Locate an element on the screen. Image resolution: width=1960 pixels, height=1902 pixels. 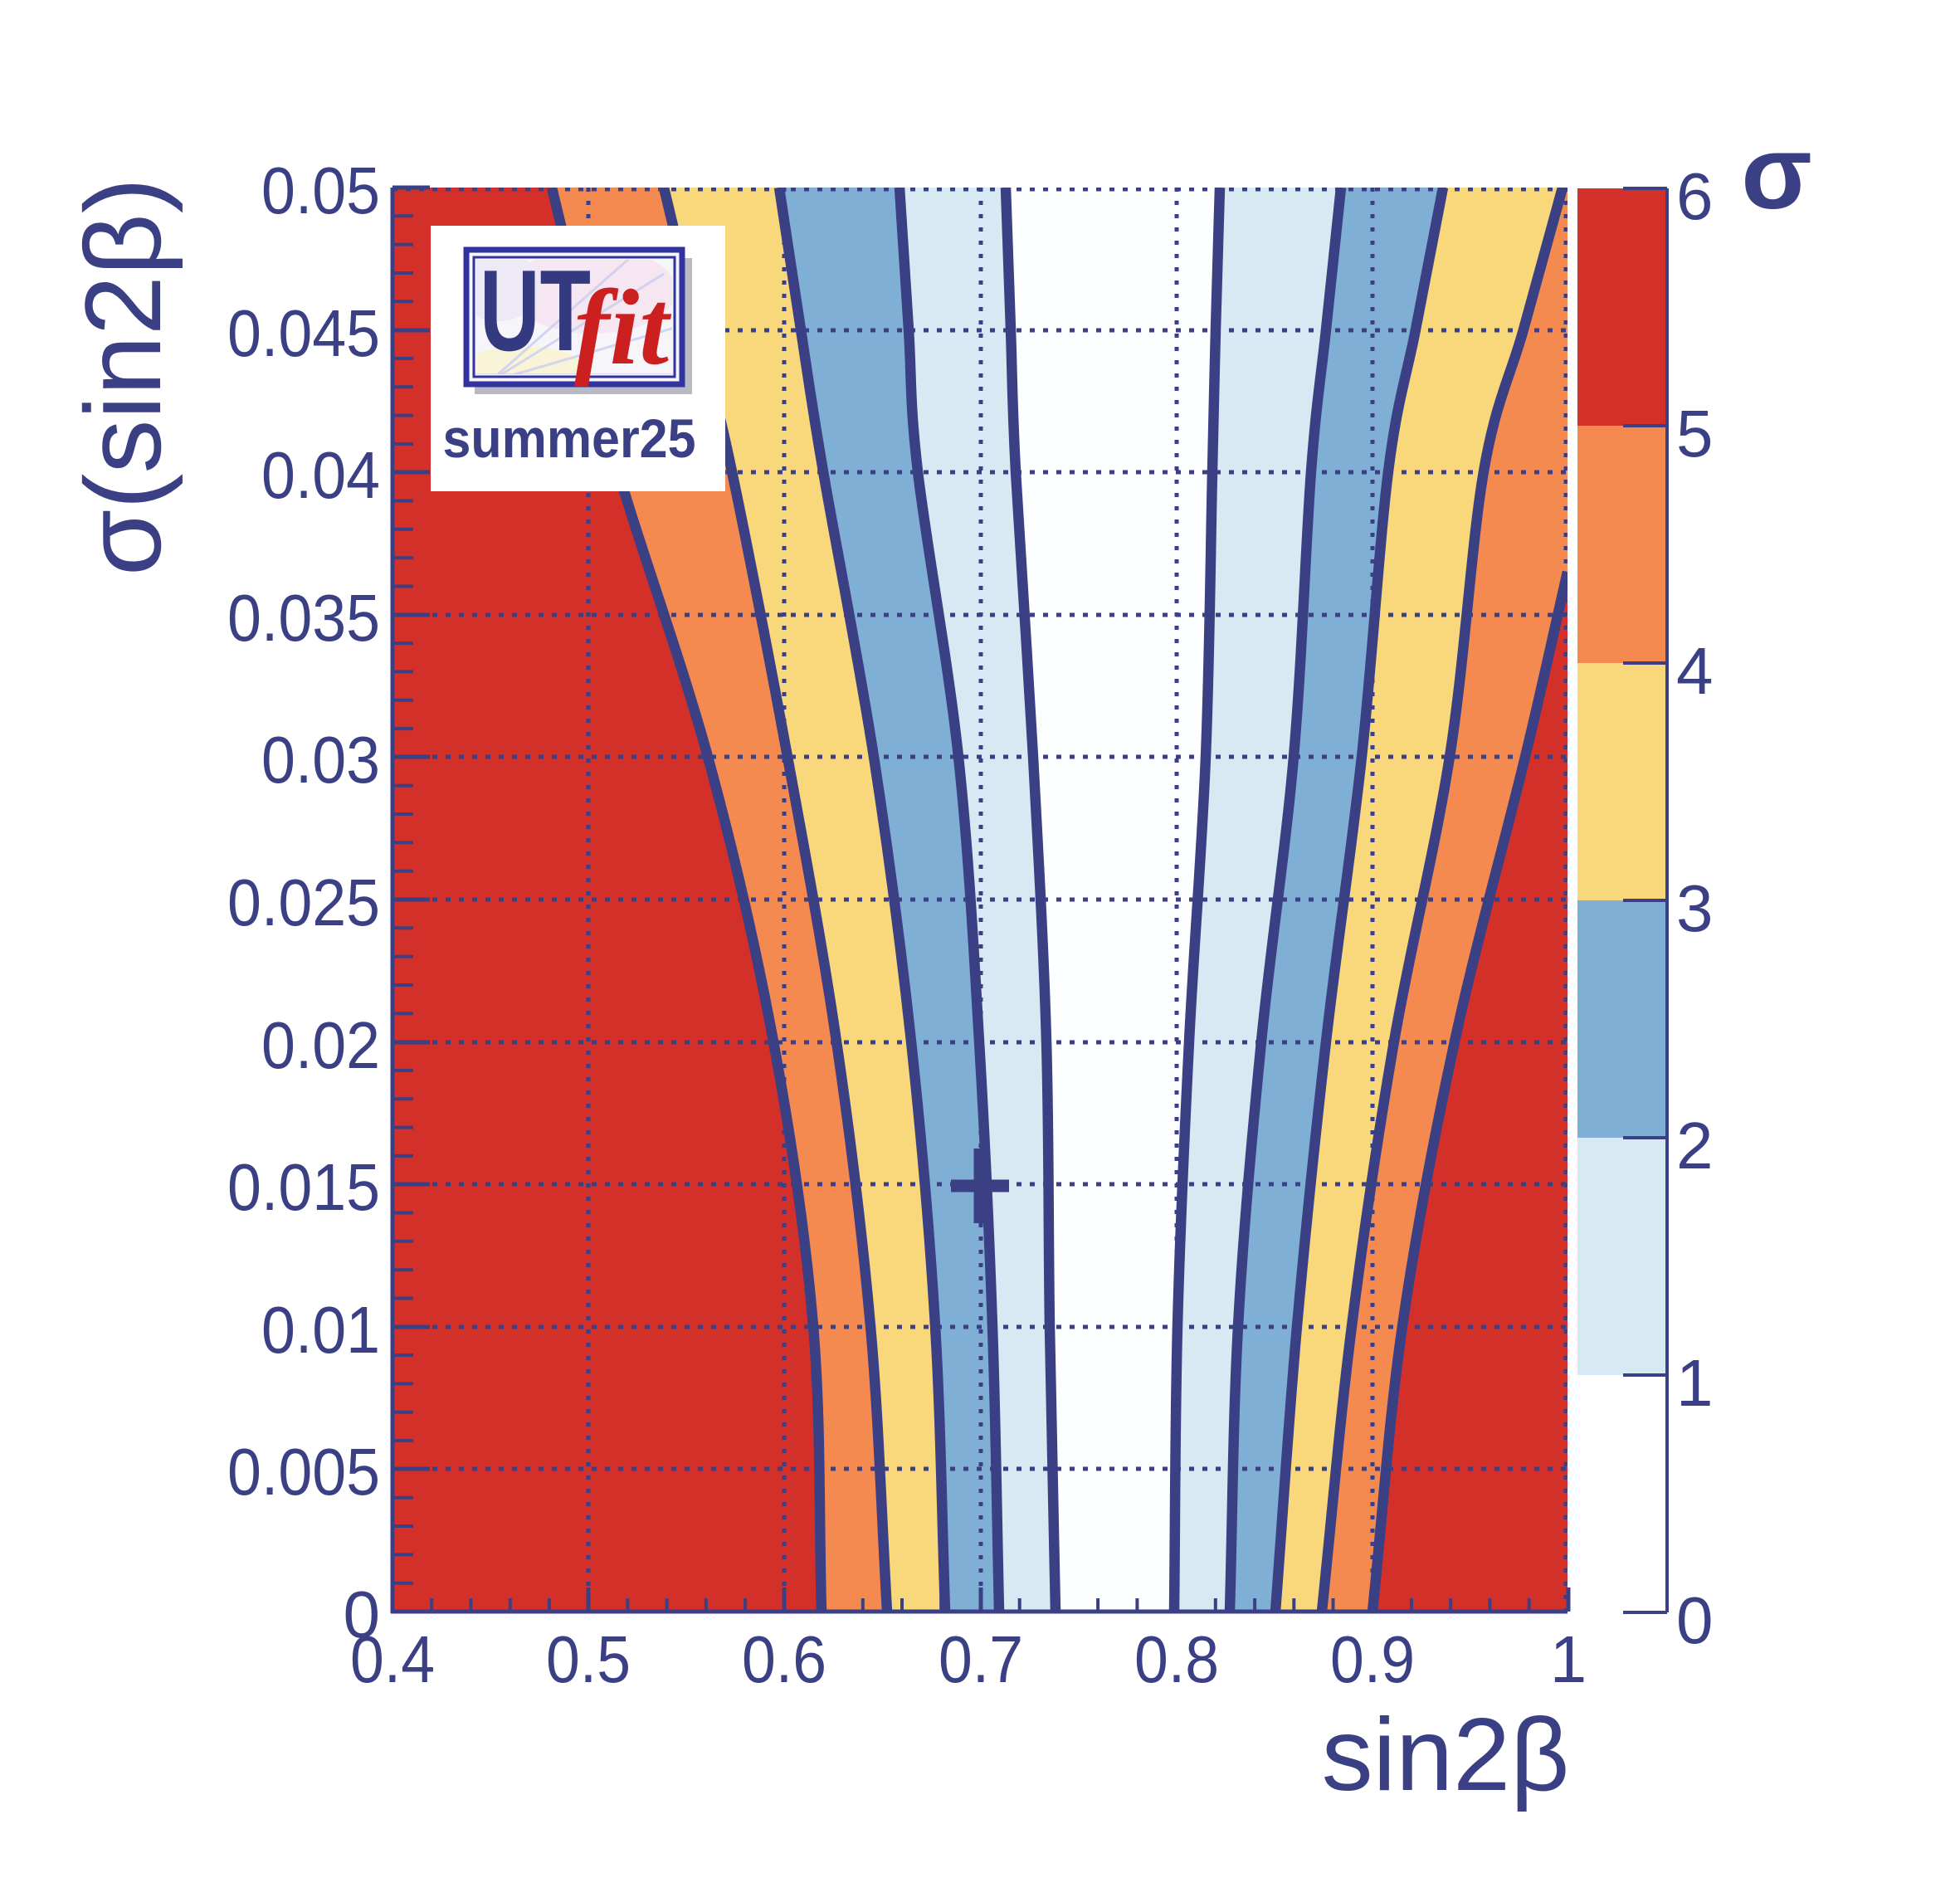
svg-text: 0.035 is located at coordinates (303, 618).